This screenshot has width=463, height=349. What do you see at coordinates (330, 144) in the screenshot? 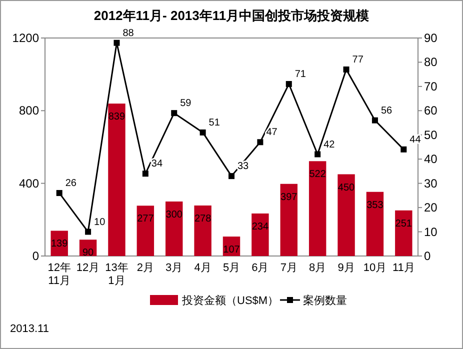
I see `data-label: 42` at bounding box center [330, 144].